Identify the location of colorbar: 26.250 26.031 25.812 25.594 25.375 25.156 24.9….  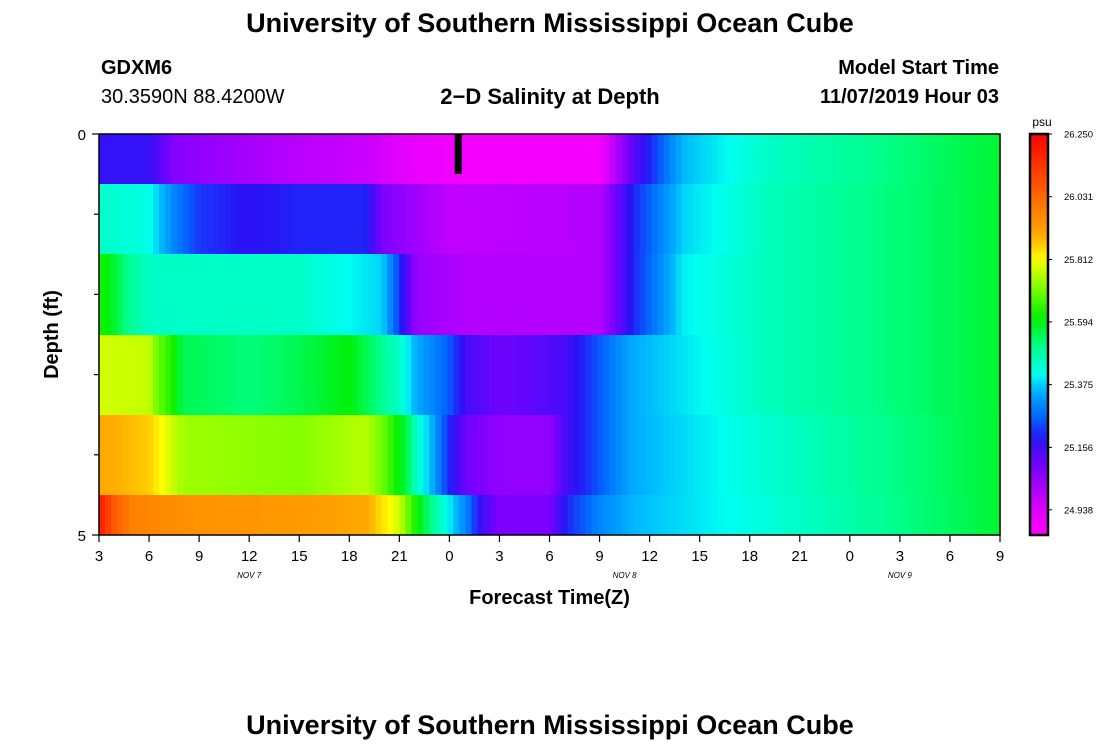
(1060, 333).